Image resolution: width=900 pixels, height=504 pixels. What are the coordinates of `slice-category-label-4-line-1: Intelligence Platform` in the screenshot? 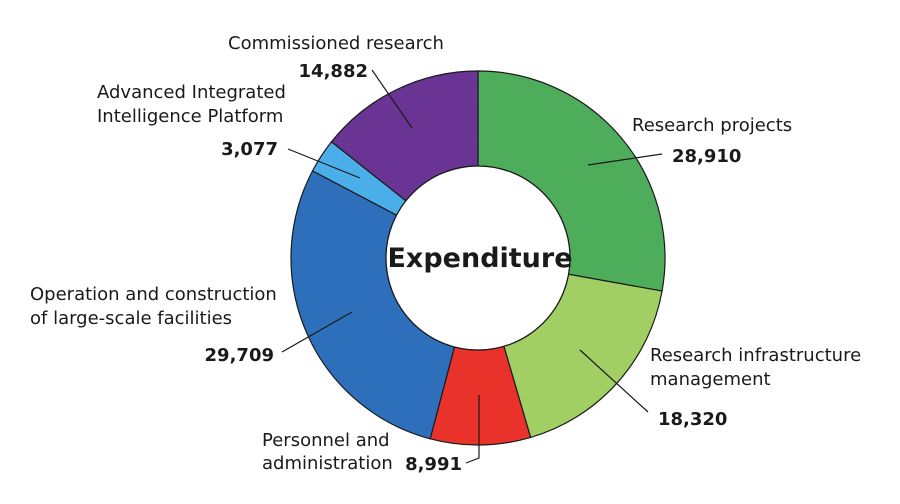 It's located at (190, 116).